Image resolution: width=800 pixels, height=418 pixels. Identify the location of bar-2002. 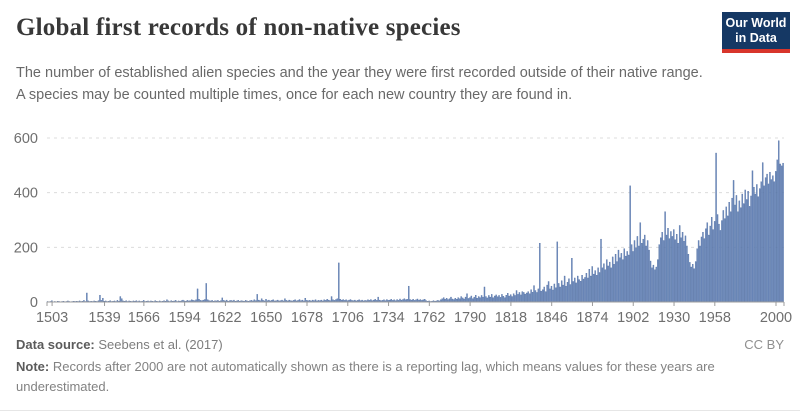
(778, 221).